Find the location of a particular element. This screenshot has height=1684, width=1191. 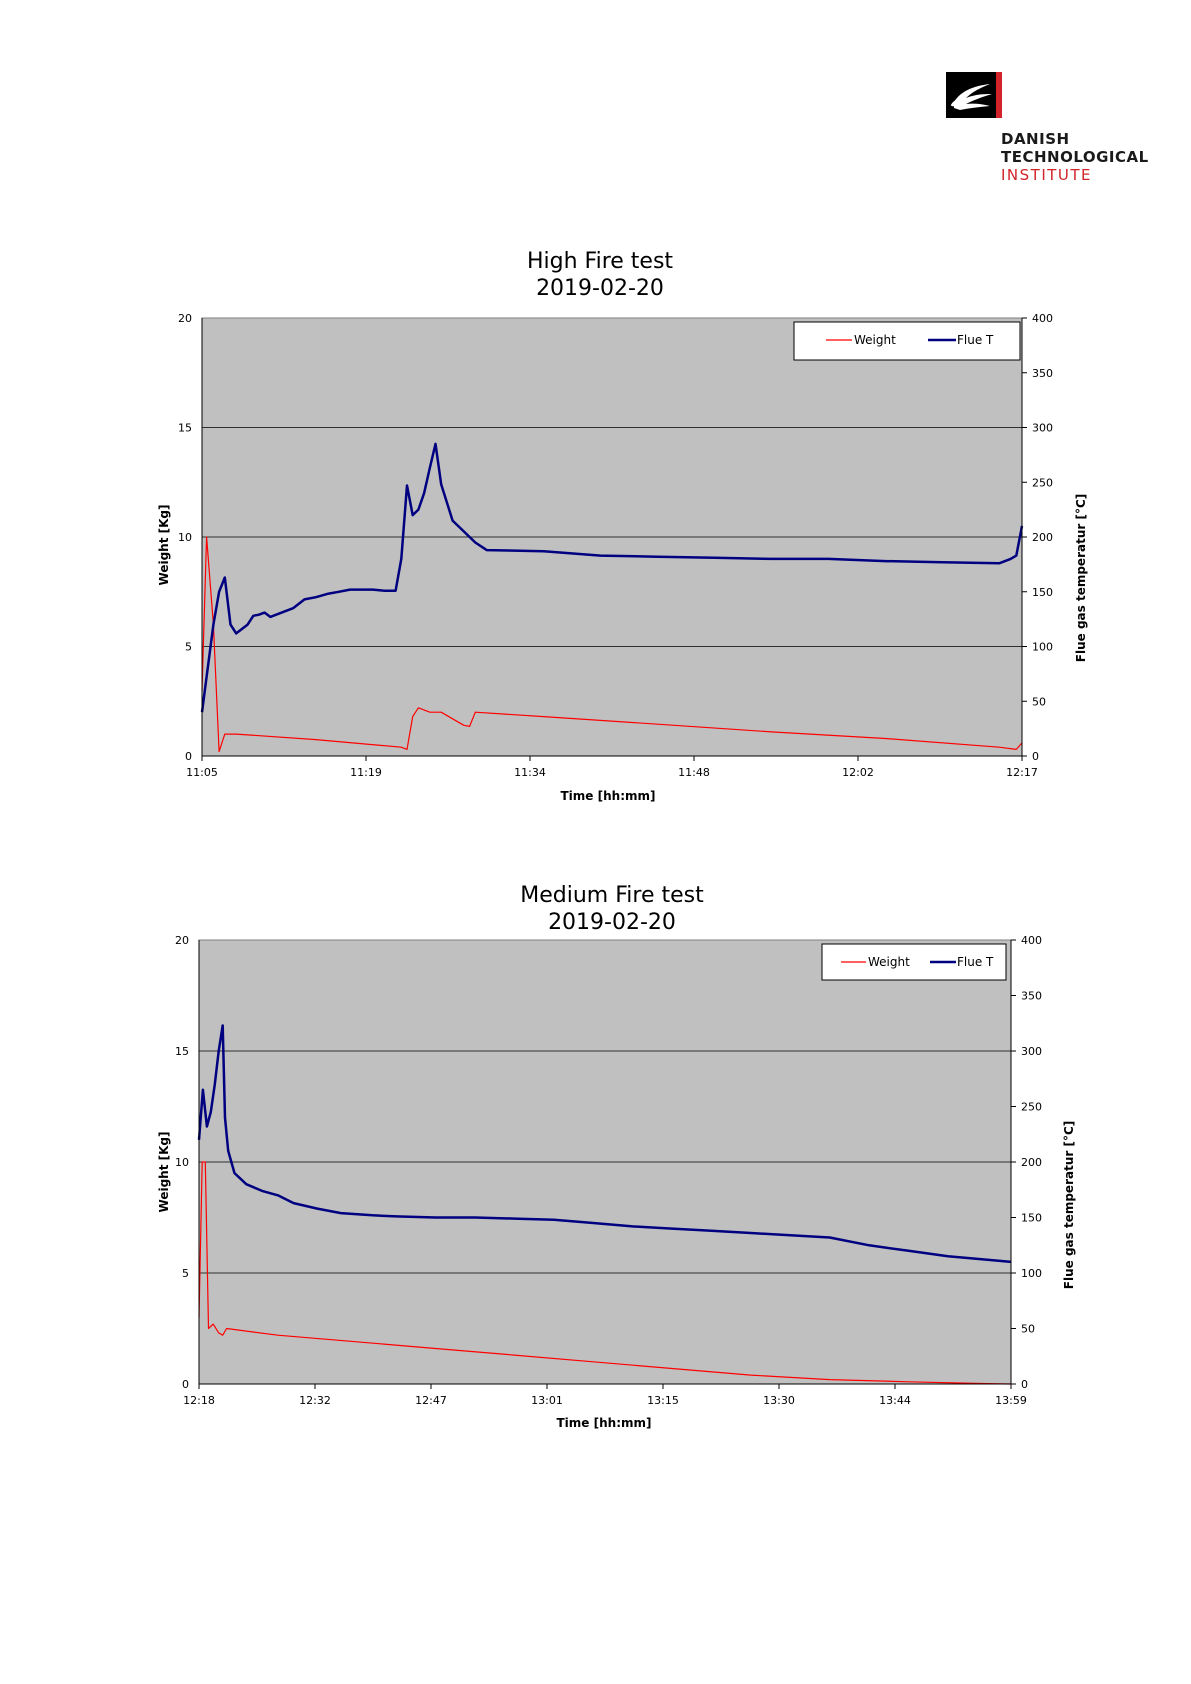

x-axis-ticks: 11:05 11:19 11:34 11:48 12:02 12:17 is located at coordinates (612, 767).